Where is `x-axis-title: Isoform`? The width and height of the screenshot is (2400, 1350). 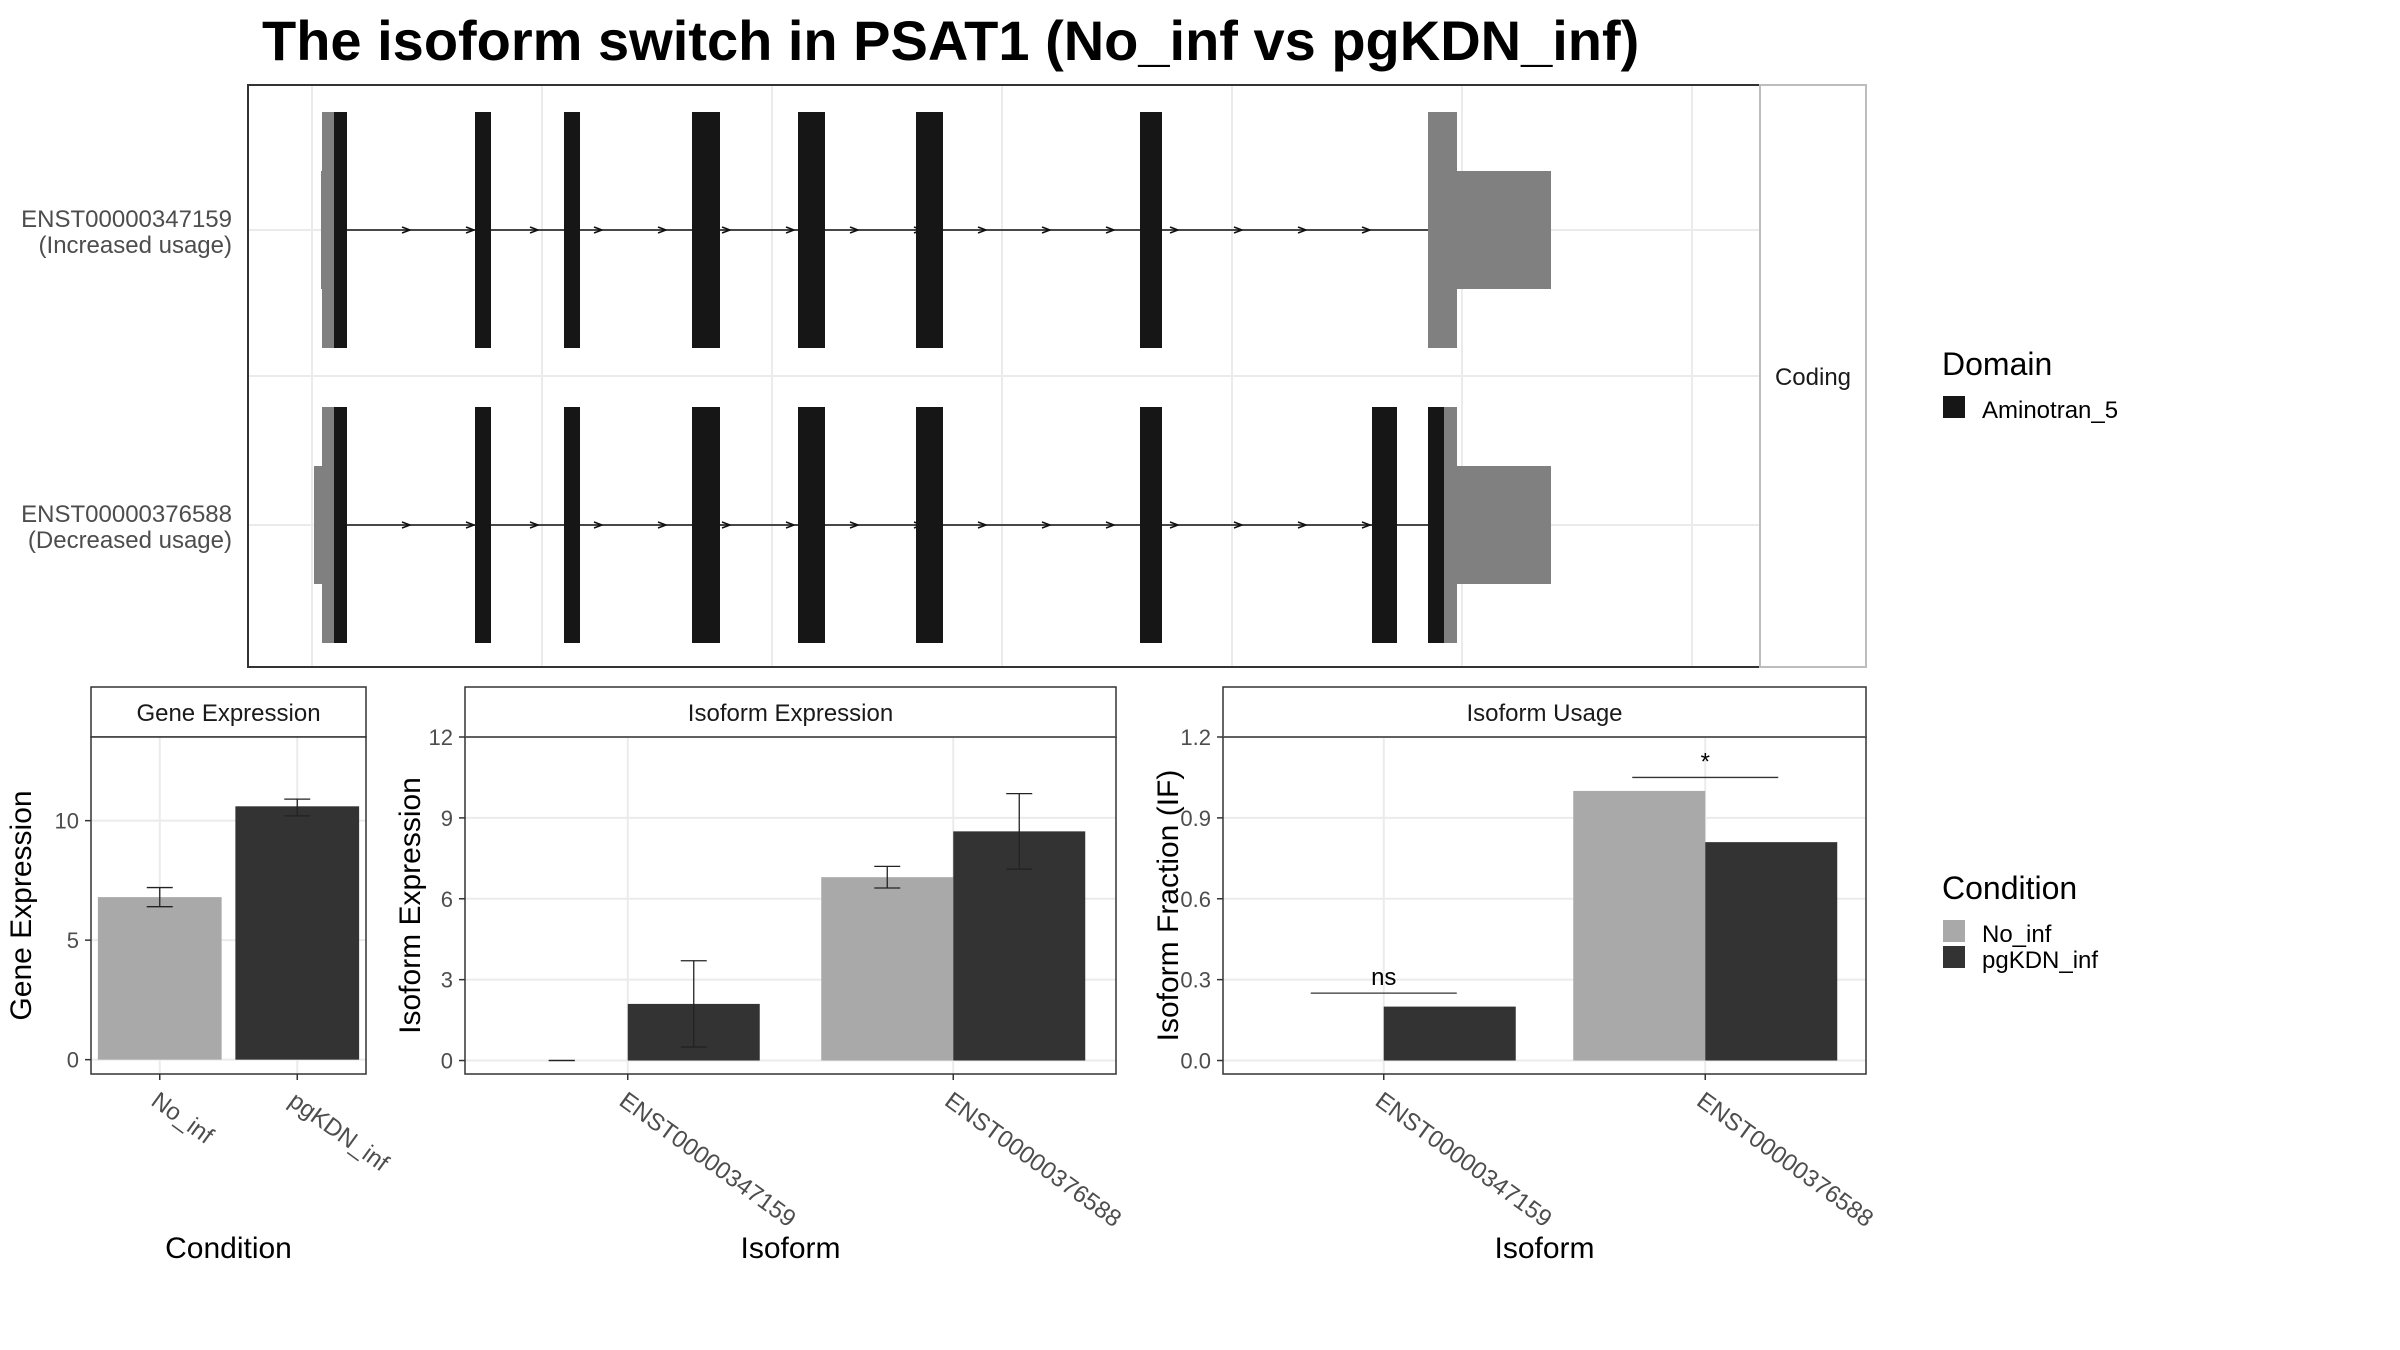
x-axis-title: Isoform is located at coordinates (1544, 1248).